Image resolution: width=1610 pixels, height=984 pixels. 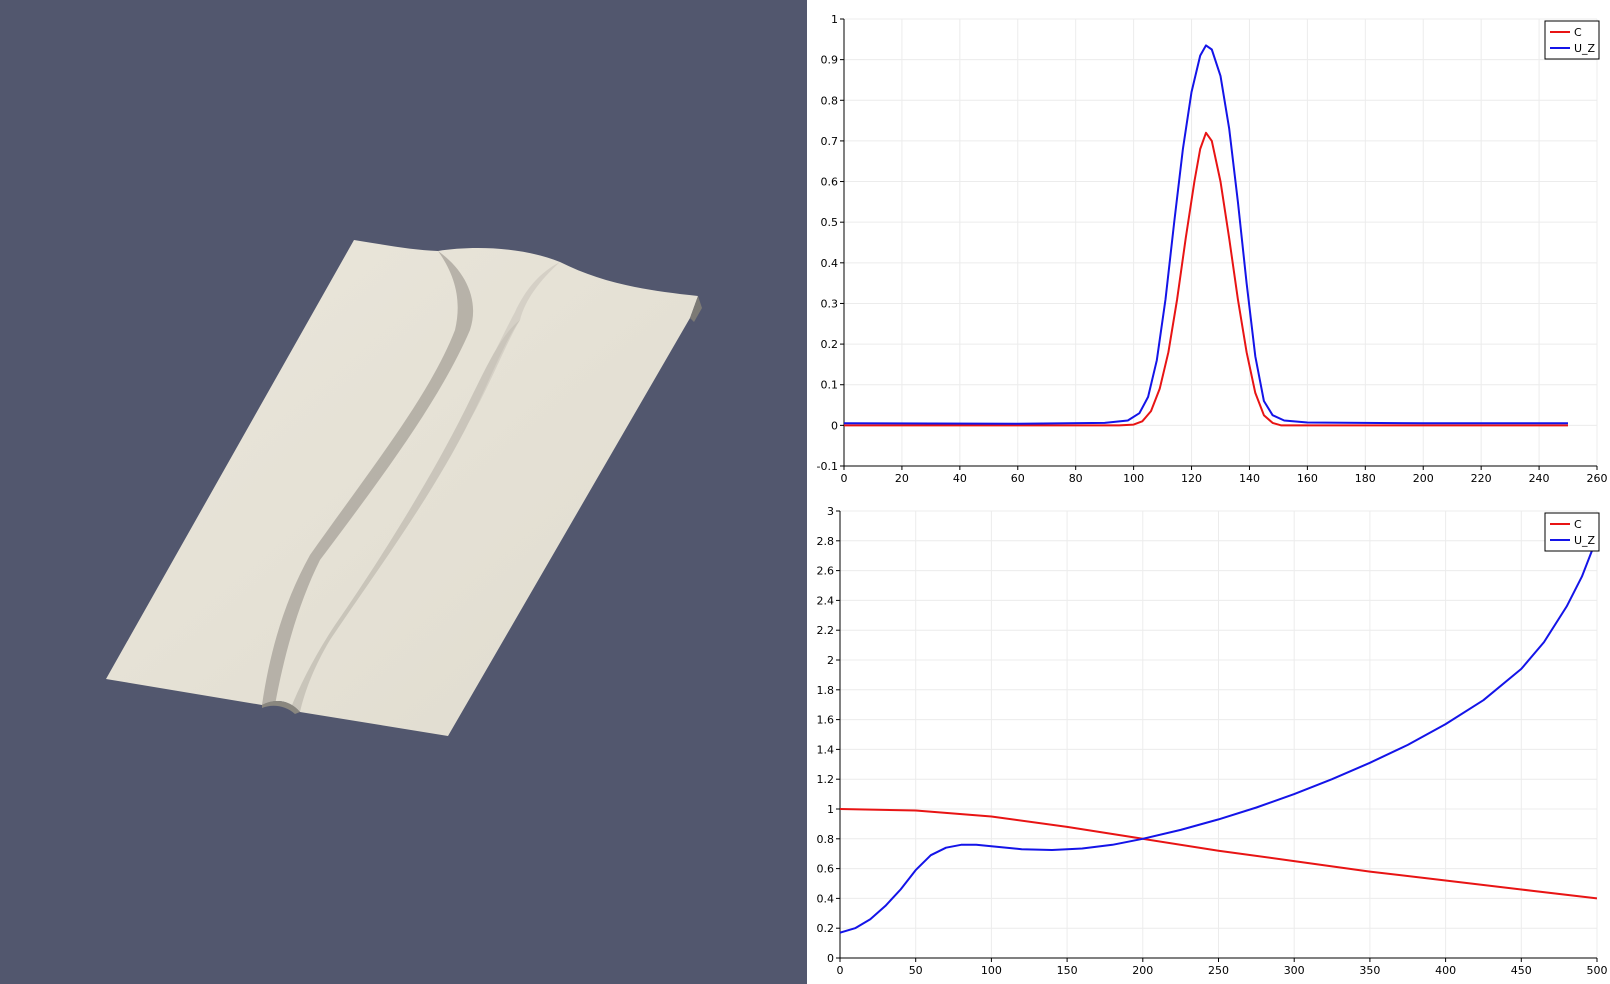 What do you see at coordinates (902, 478) in the screenshot?
I see `x-tick-label: 20` at bounding box center [902, 478].